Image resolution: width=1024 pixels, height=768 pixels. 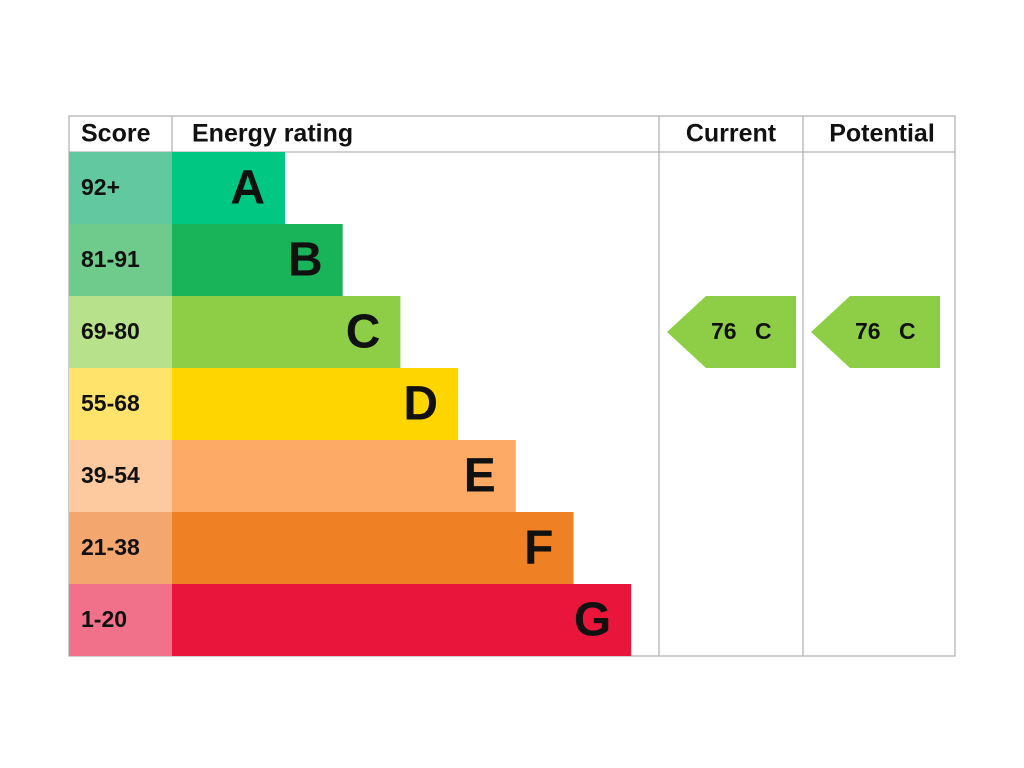 What do you see at coordinates (724, 331) in the screenshot?
I see `current-value: 76` at bounding box center [724, 331].